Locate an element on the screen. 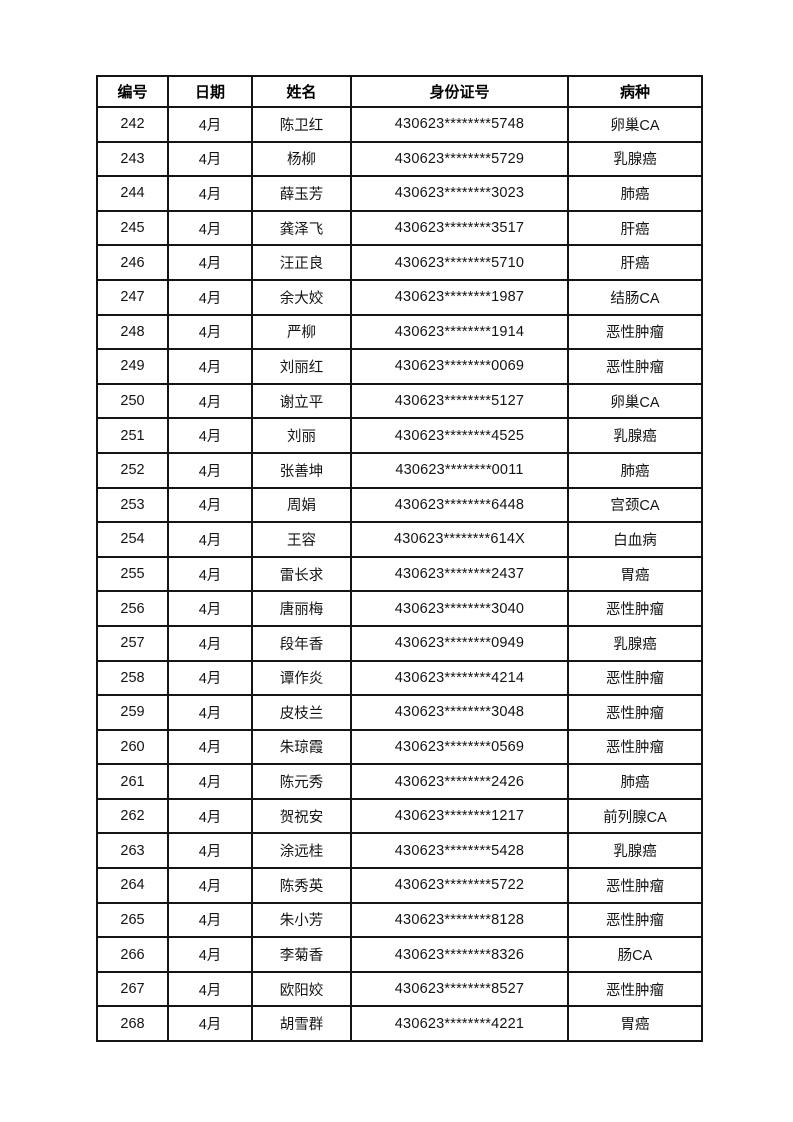 The image size is (793, 1122). cell-number: 252 is located at coordinates (132, 470).